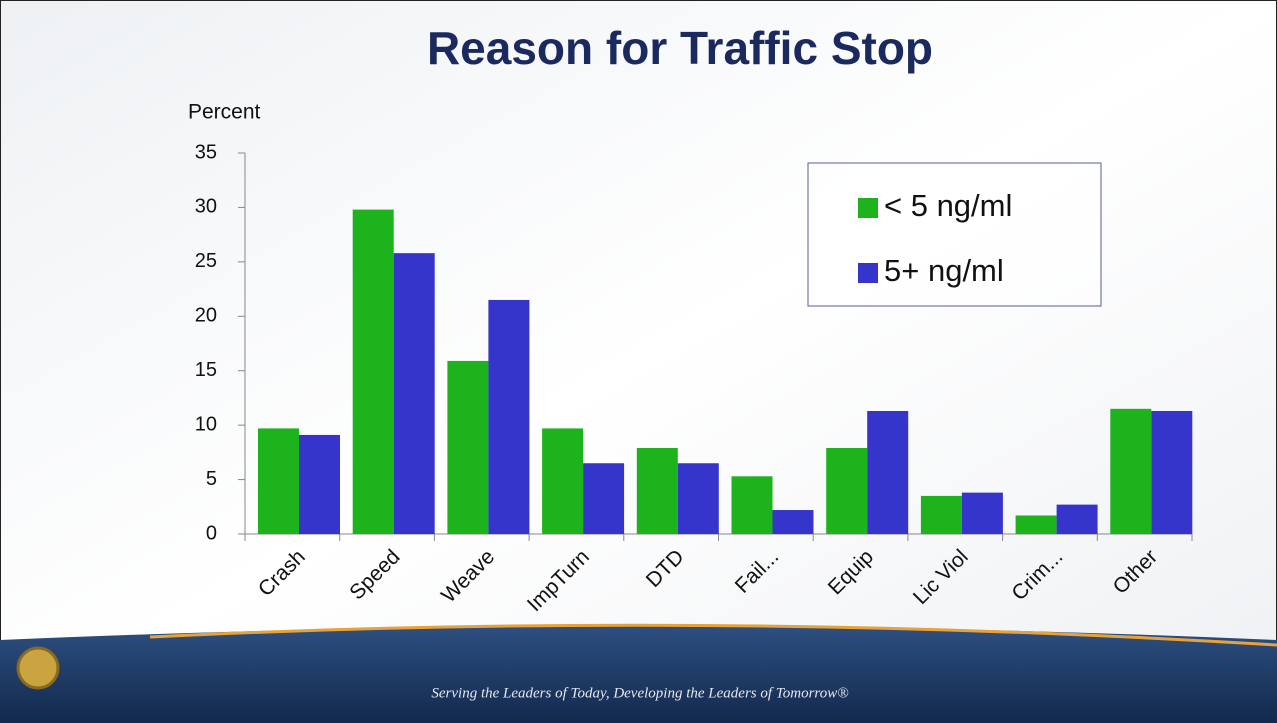  I want to click on y-tick-label: 35, so click(206, 152).